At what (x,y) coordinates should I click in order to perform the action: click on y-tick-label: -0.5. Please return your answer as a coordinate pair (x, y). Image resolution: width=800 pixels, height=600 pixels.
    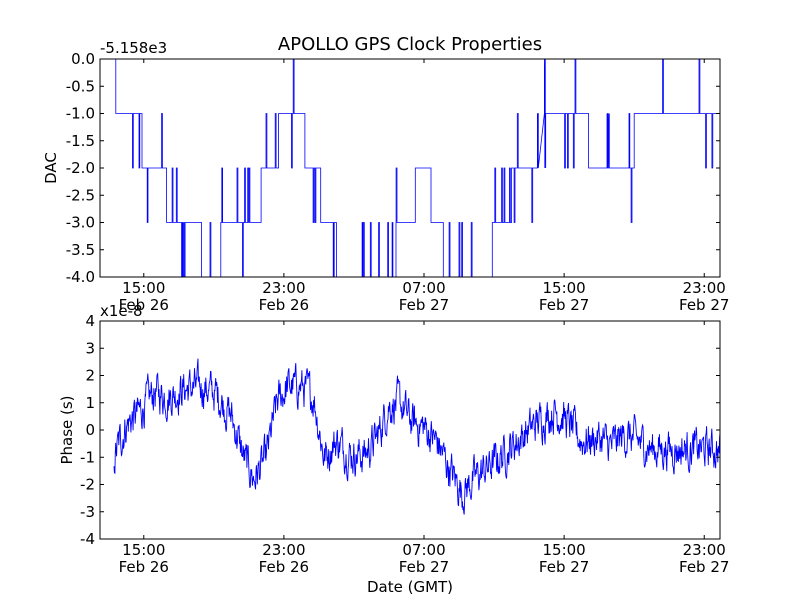
    Looking at the image, I should click on (80, 86).